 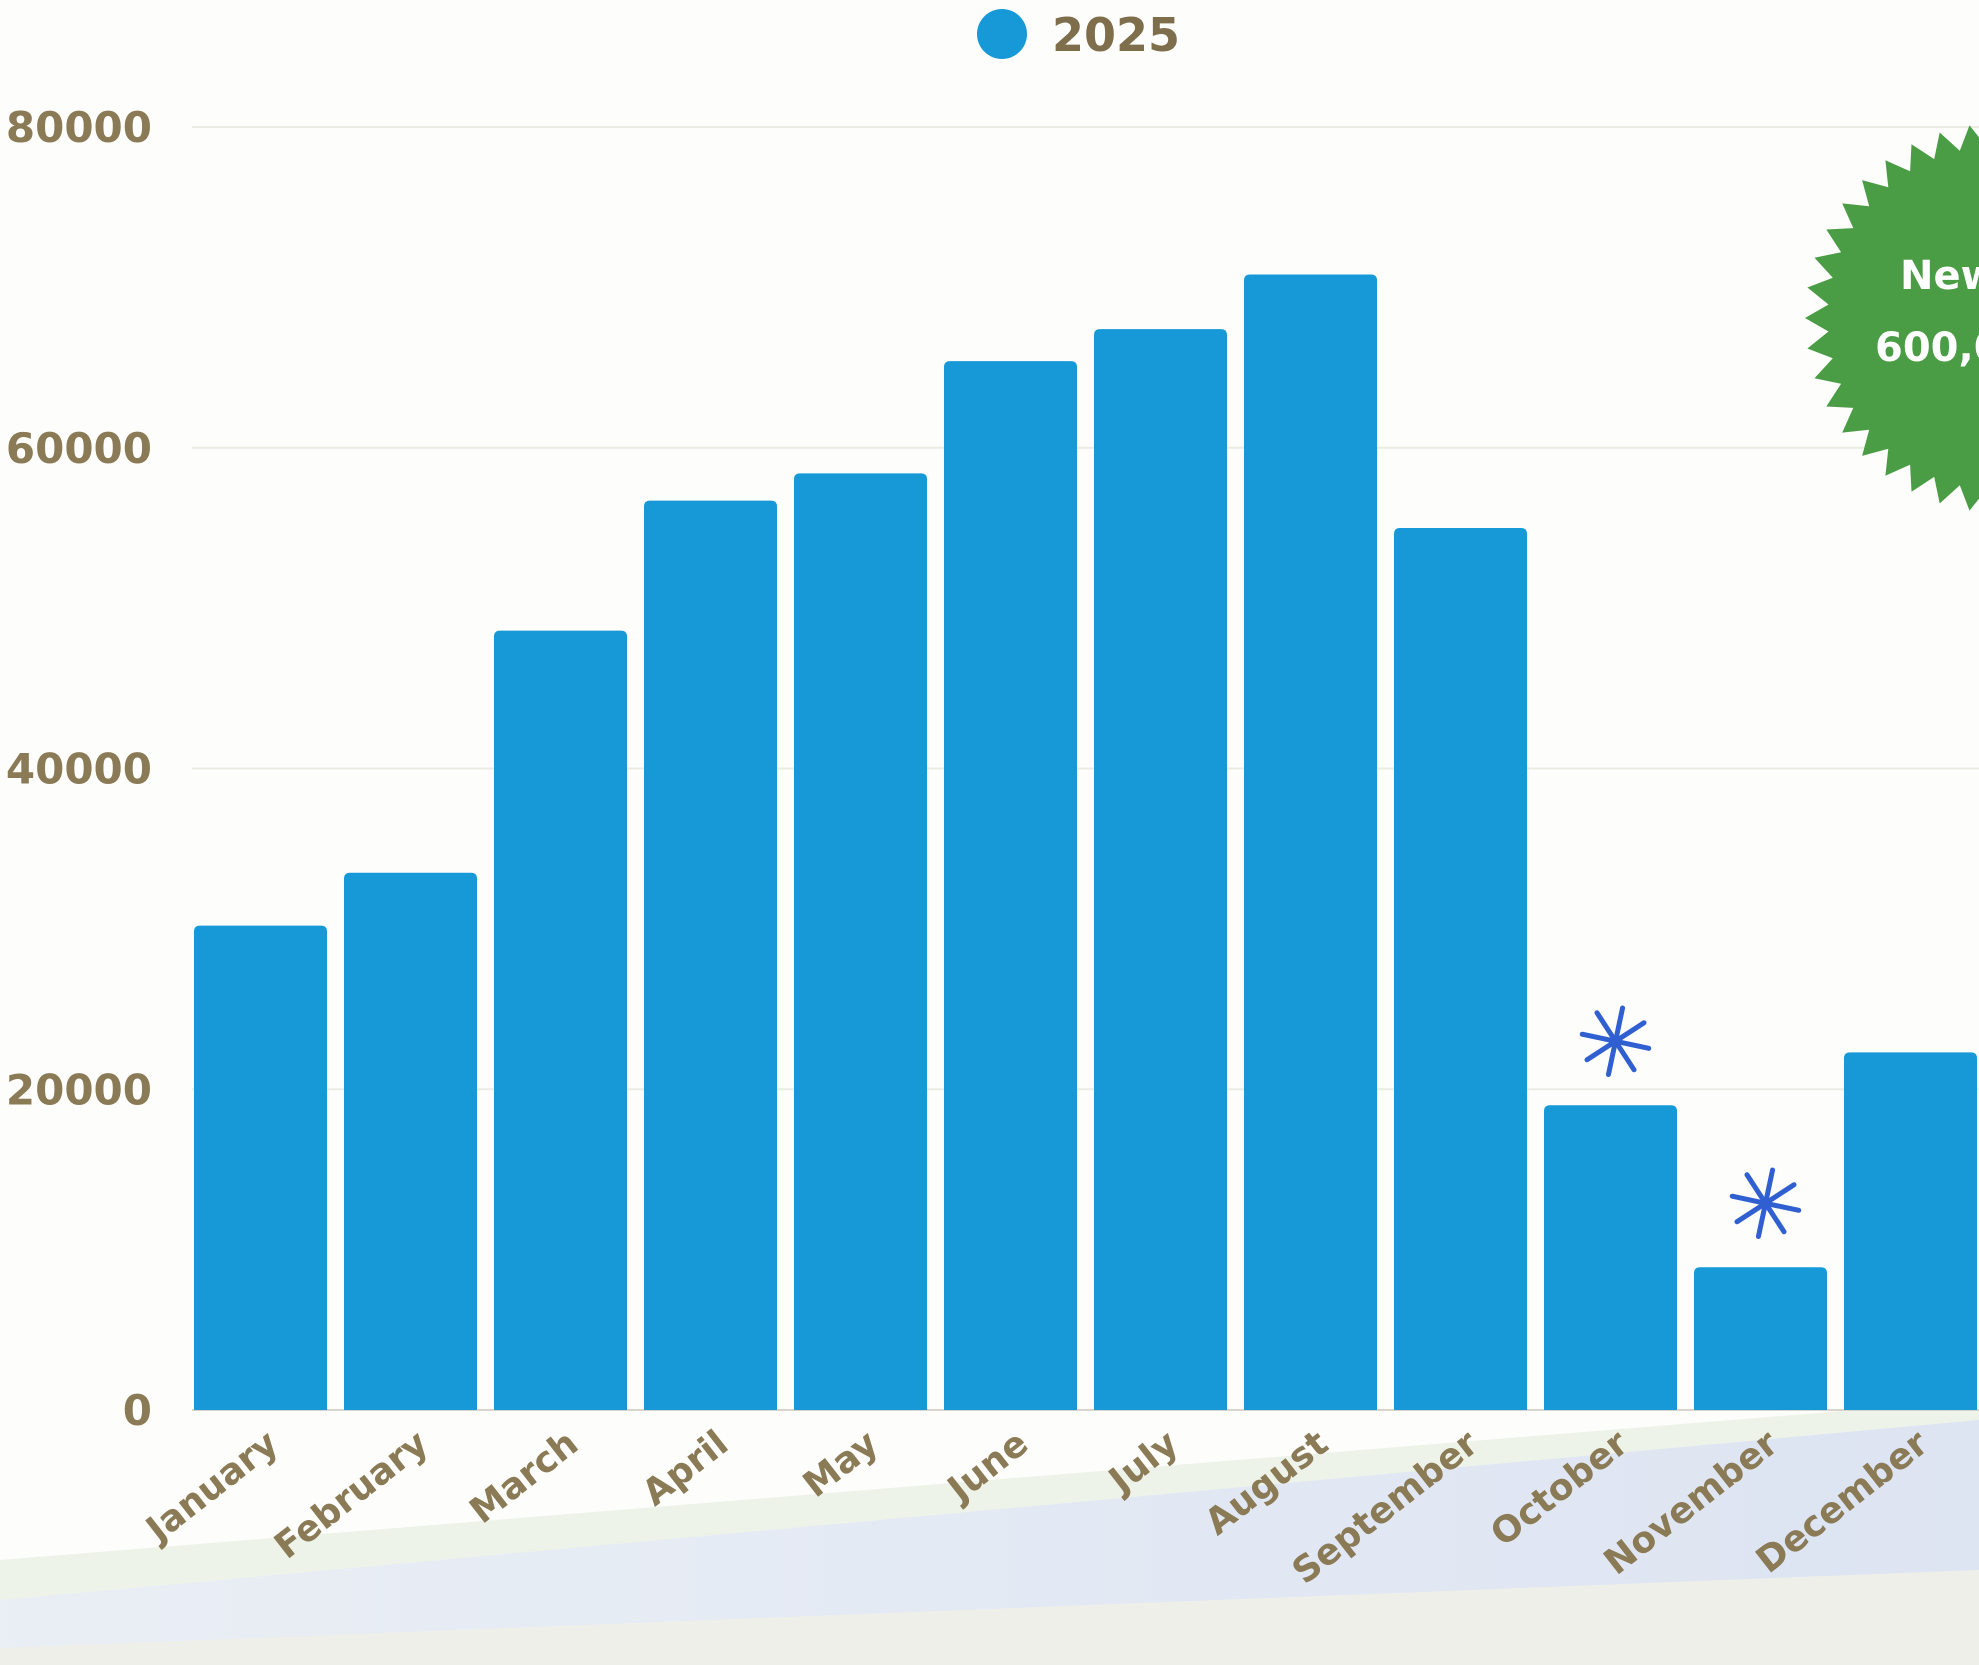 I want to click on bar-april, so click(x=710, y=955).